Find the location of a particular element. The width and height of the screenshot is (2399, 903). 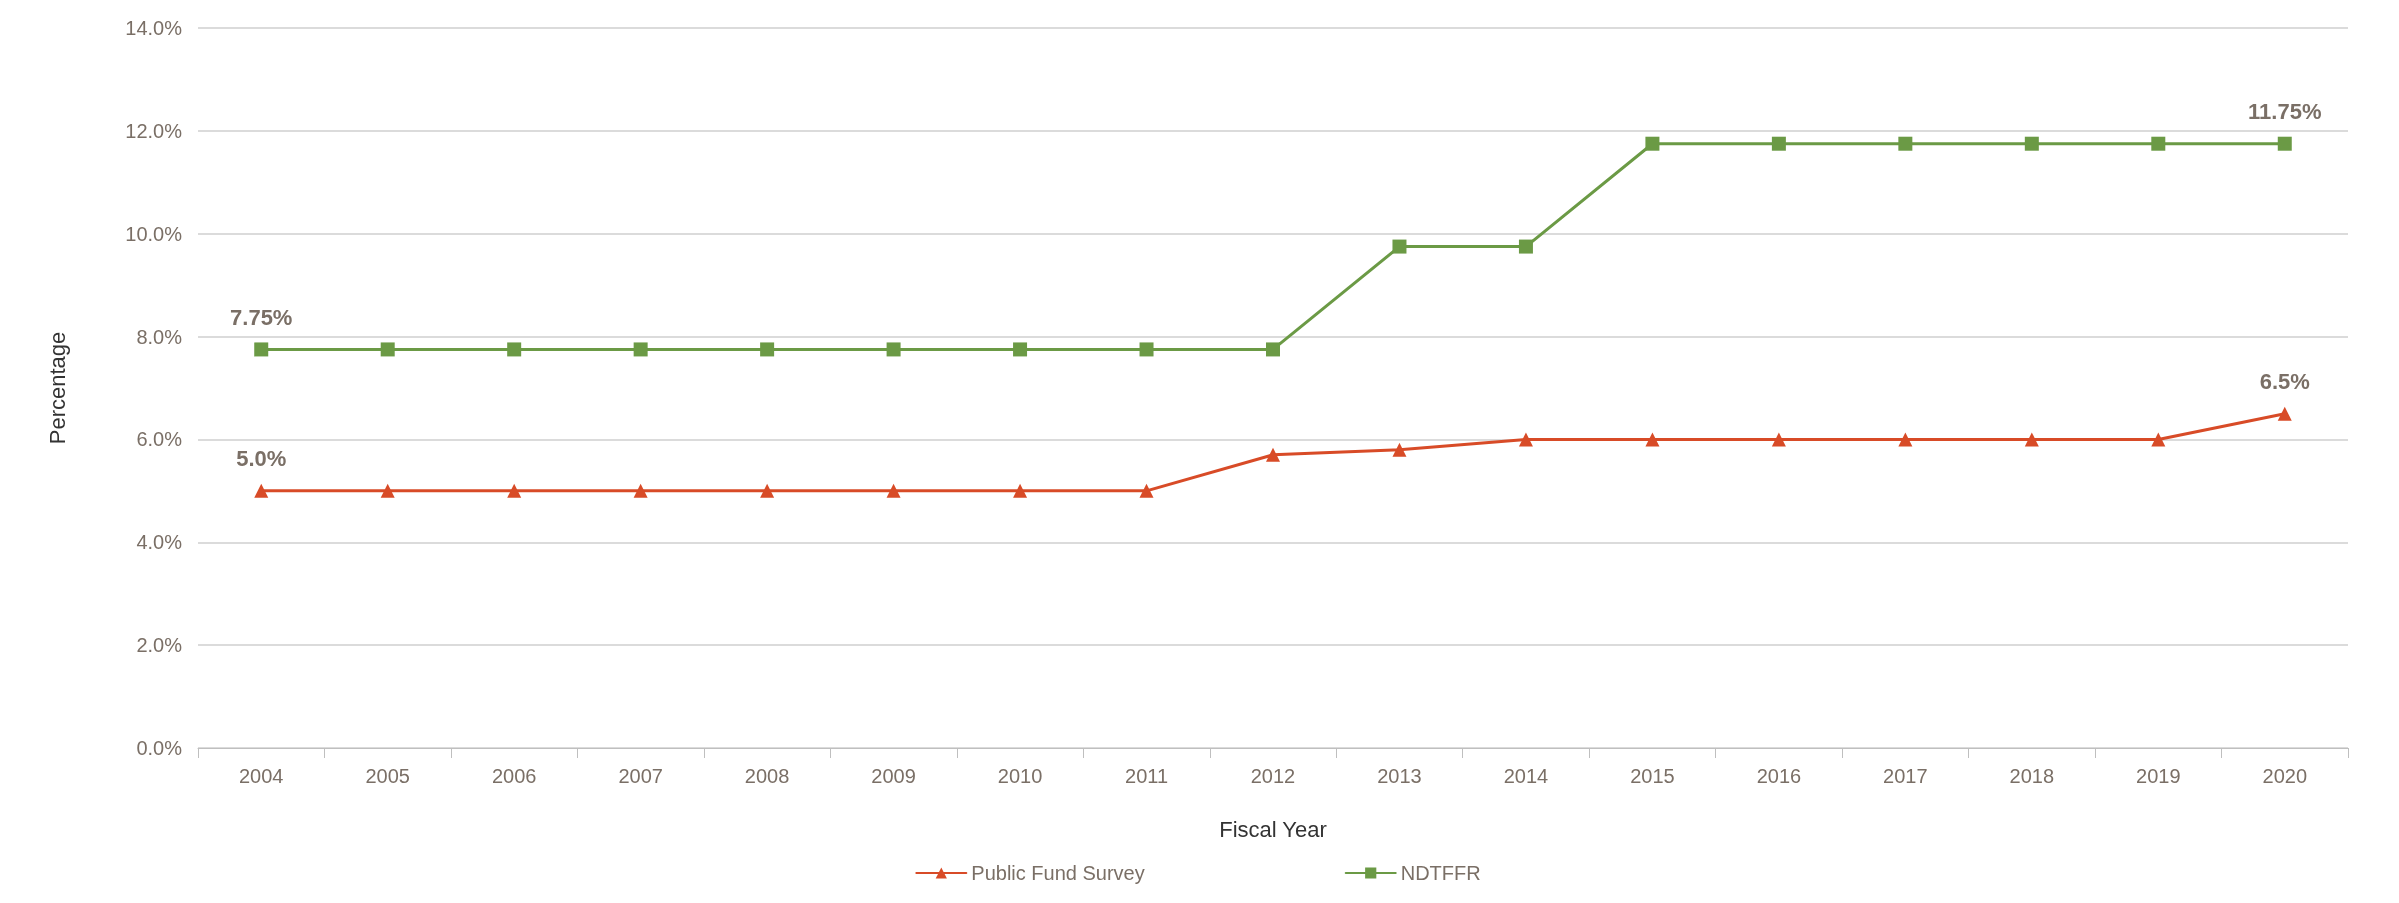

y-tick-label: 14.0% is located at coordinates (154, 28).